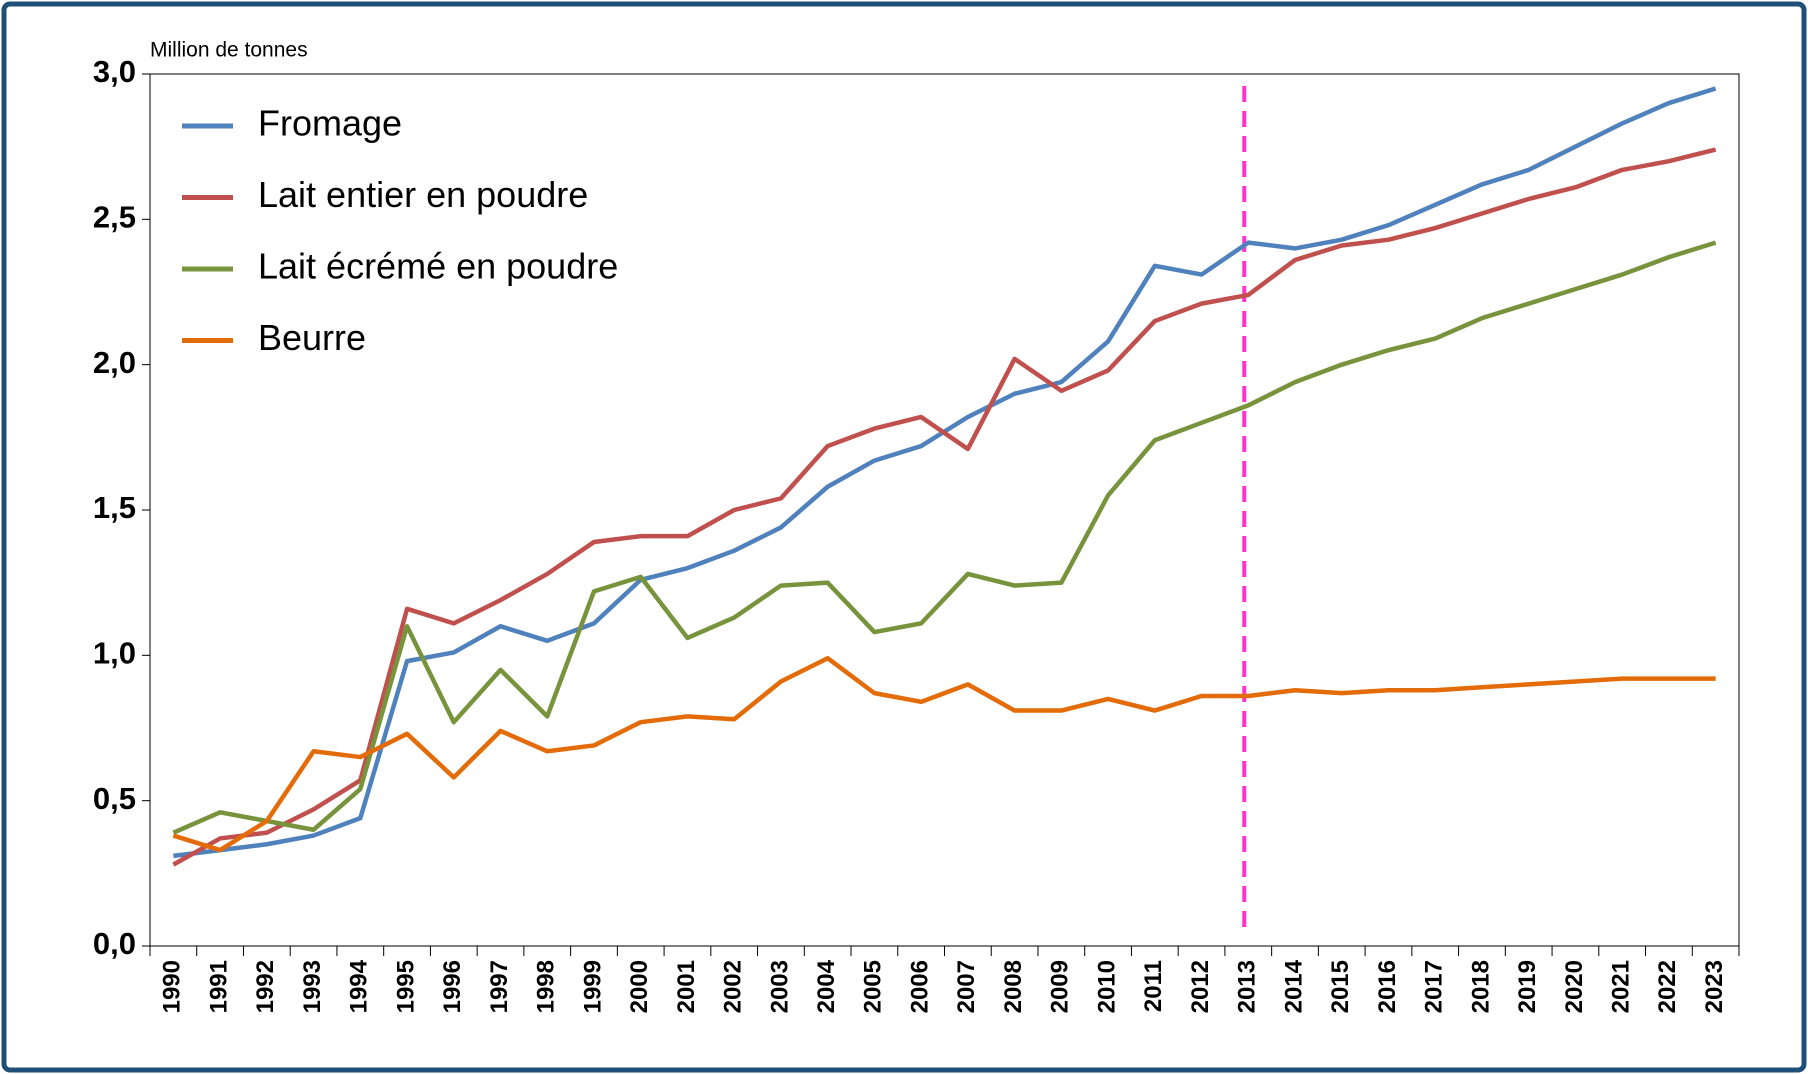  Describe the element at coordinates (218, 986) in the screenshot. I see `x-tick-label: 1991` at that location.